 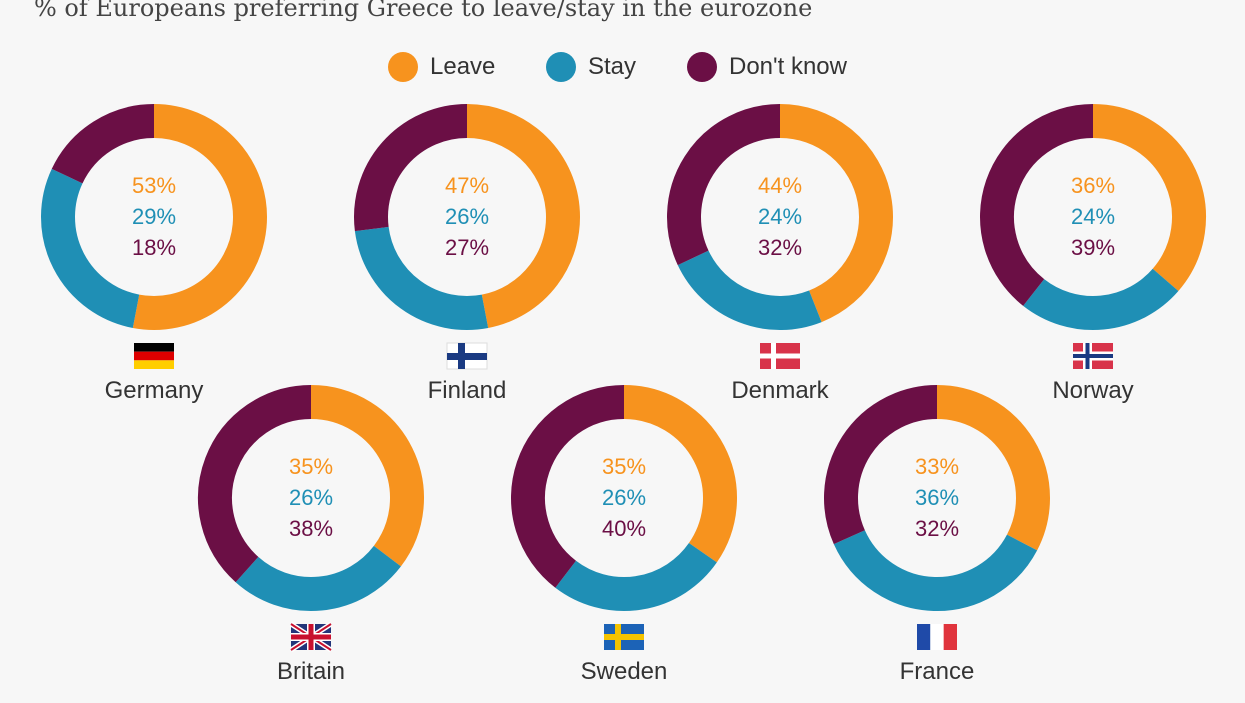 What do you see at coordinates (1101, 299) in the screenshot?
I see `slice-norway-stay` at bounding box center [1101, 299].